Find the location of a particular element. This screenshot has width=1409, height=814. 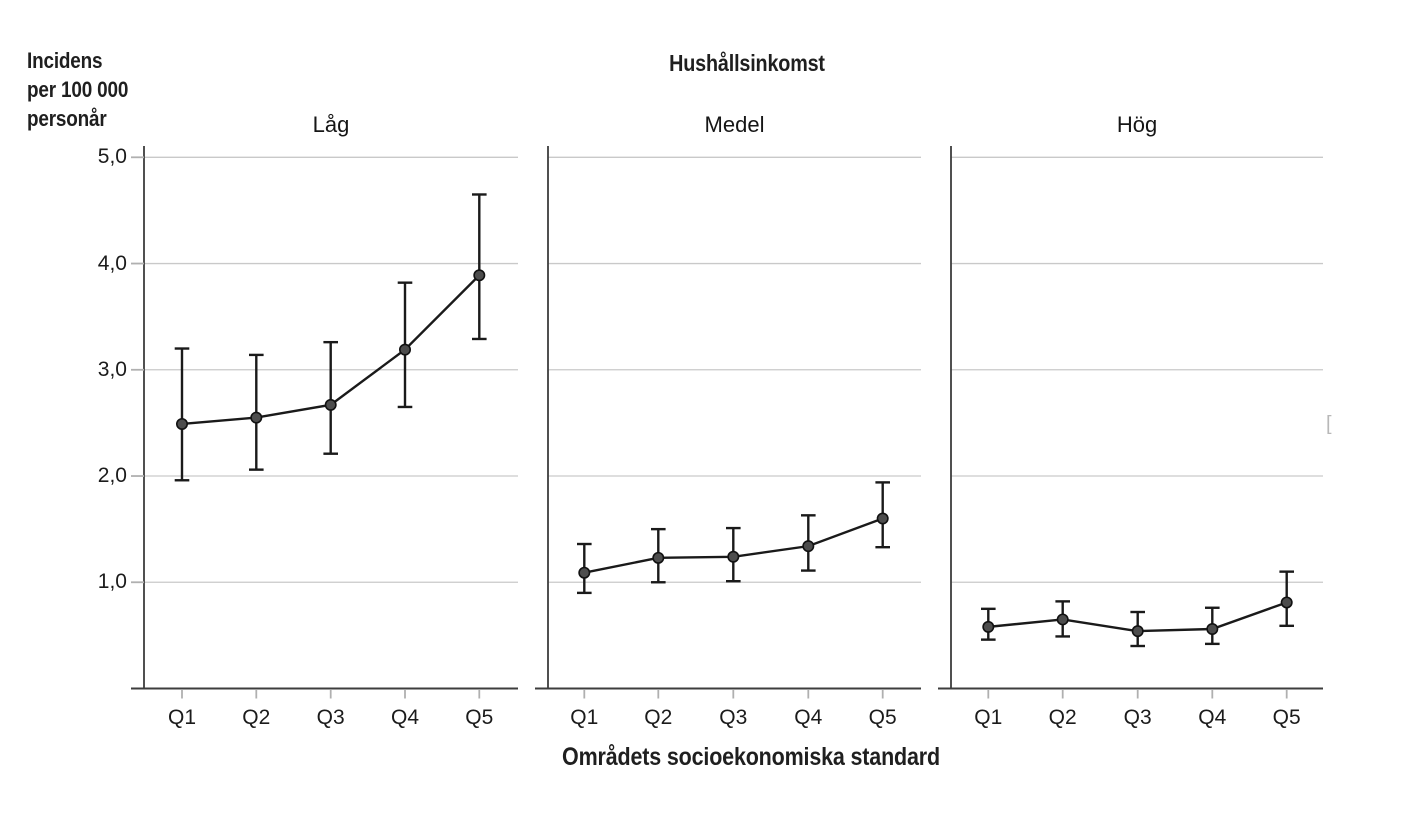

y-tick-label-1,0: 1,0 is located at coordinates (112, 582).